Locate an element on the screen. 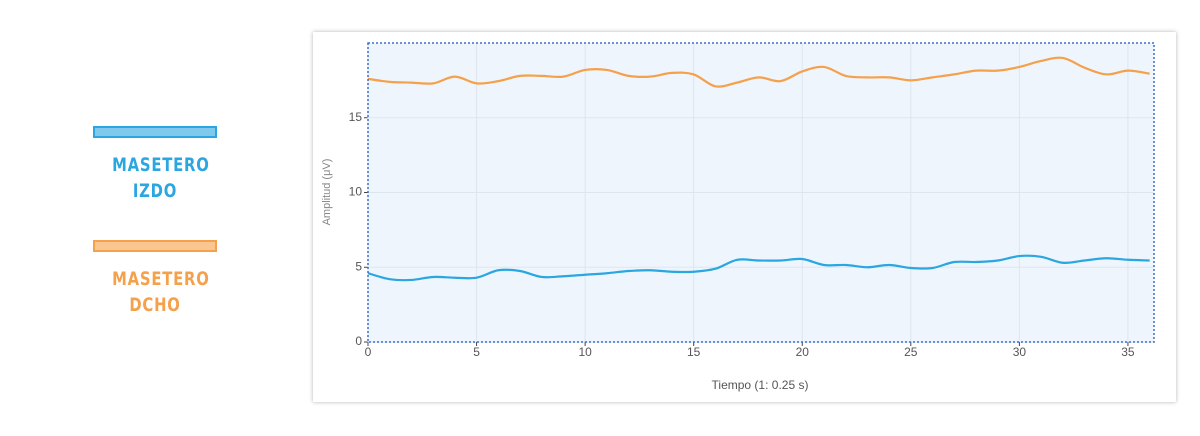  y-tick-label: 0 is located at coordinates (358, 341).